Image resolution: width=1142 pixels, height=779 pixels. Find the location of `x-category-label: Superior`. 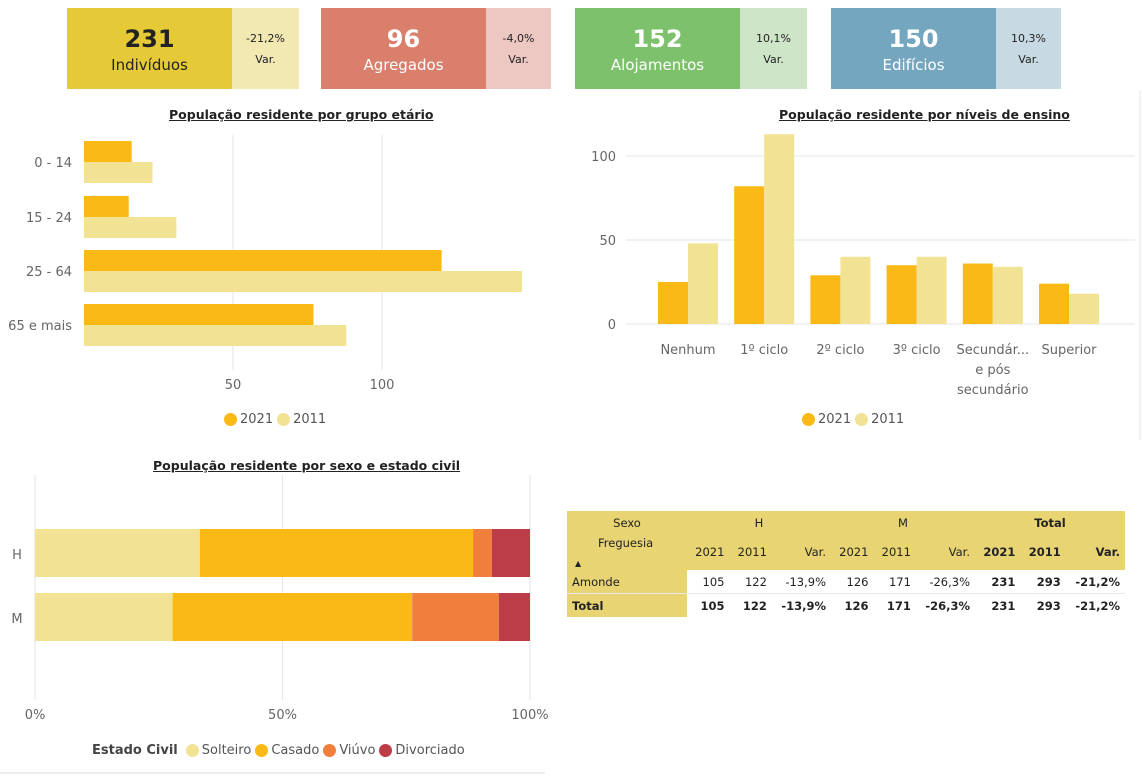

x-category-label: Superior is located at coordinates (1070, 350).